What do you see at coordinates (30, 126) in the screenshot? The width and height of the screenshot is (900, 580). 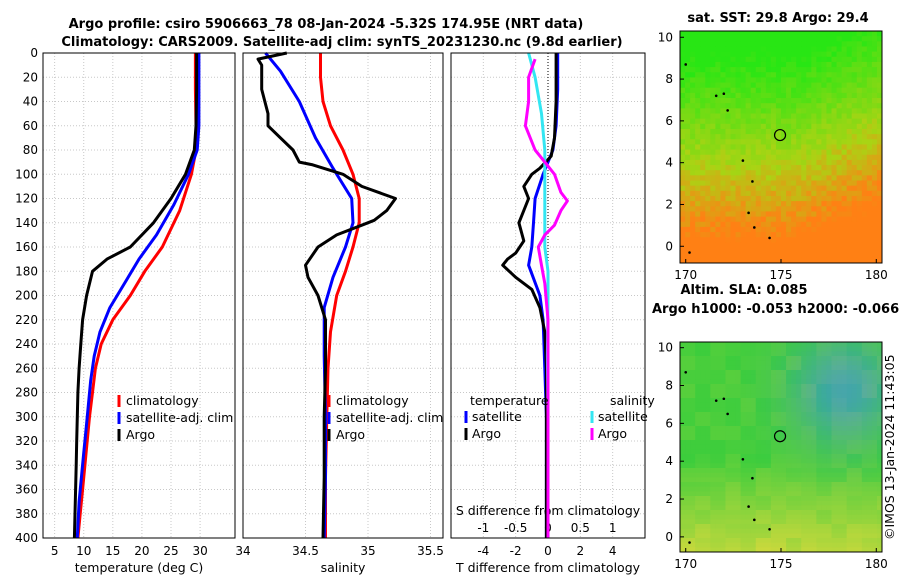 I see `y-tick-label: 60` at bounding box center [30, 126].